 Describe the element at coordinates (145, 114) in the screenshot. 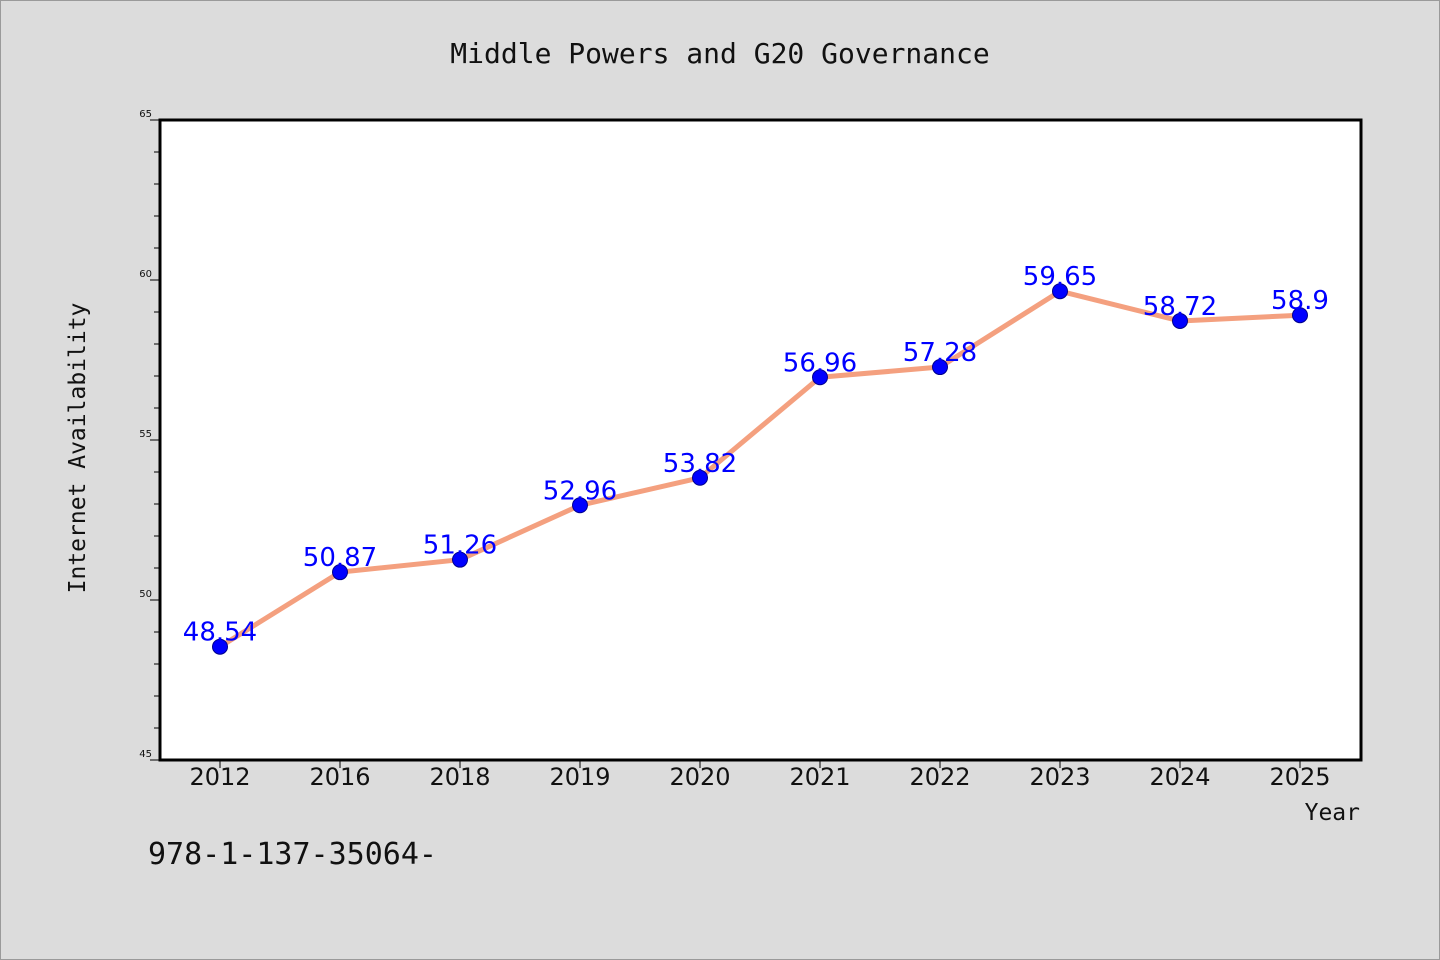

I see `y-tick-label: 65` at that location.